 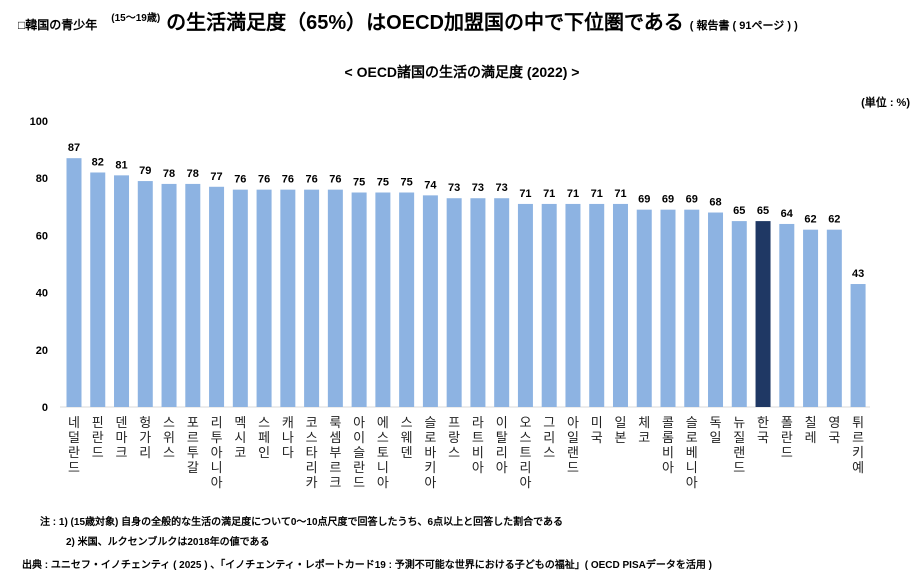 I want to click on y-tick-label: 80, so click(x=42, y=179).